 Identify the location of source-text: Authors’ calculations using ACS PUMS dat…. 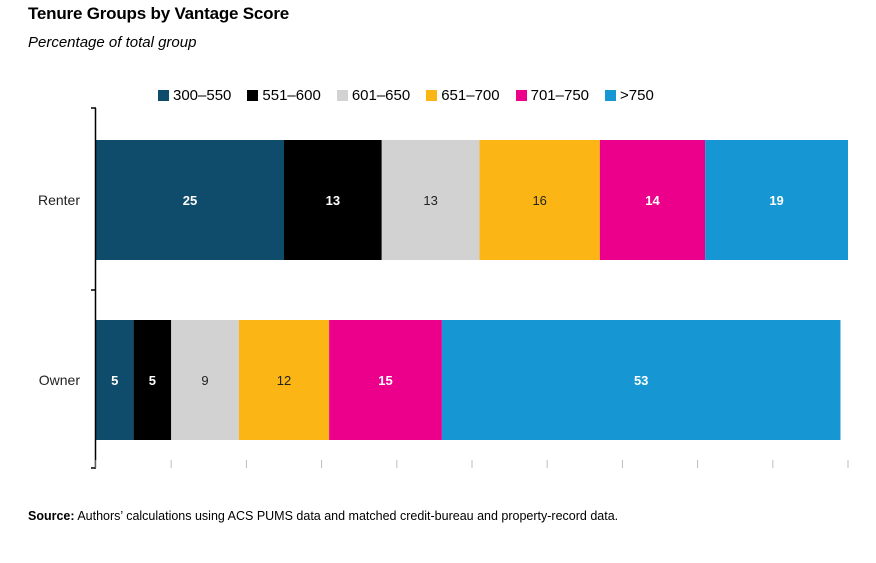
(346, 516).